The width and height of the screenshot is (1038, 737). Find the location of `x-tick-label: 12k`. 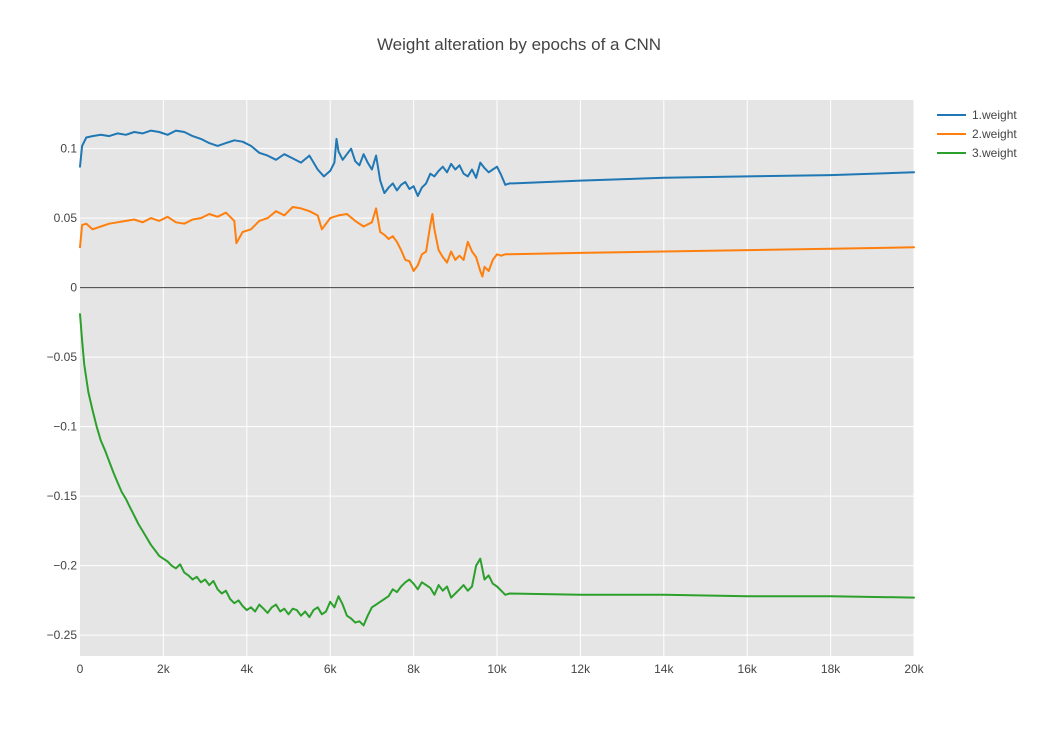

x-tick-label: 12k is located at coordinates (581, 669).